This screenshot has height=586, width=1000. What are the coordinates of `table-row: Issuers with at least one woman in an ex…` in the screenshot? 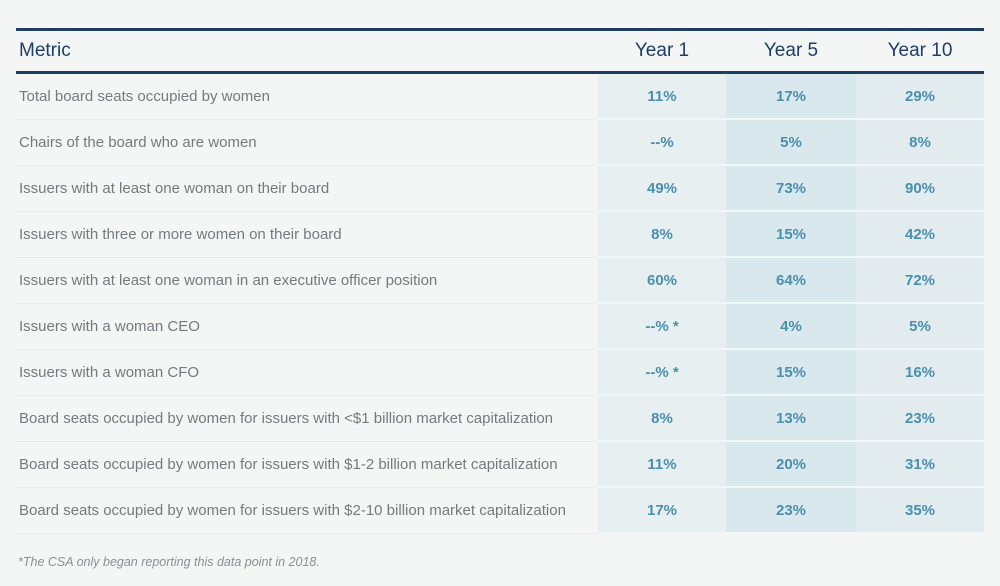 It's located at (500, 281).